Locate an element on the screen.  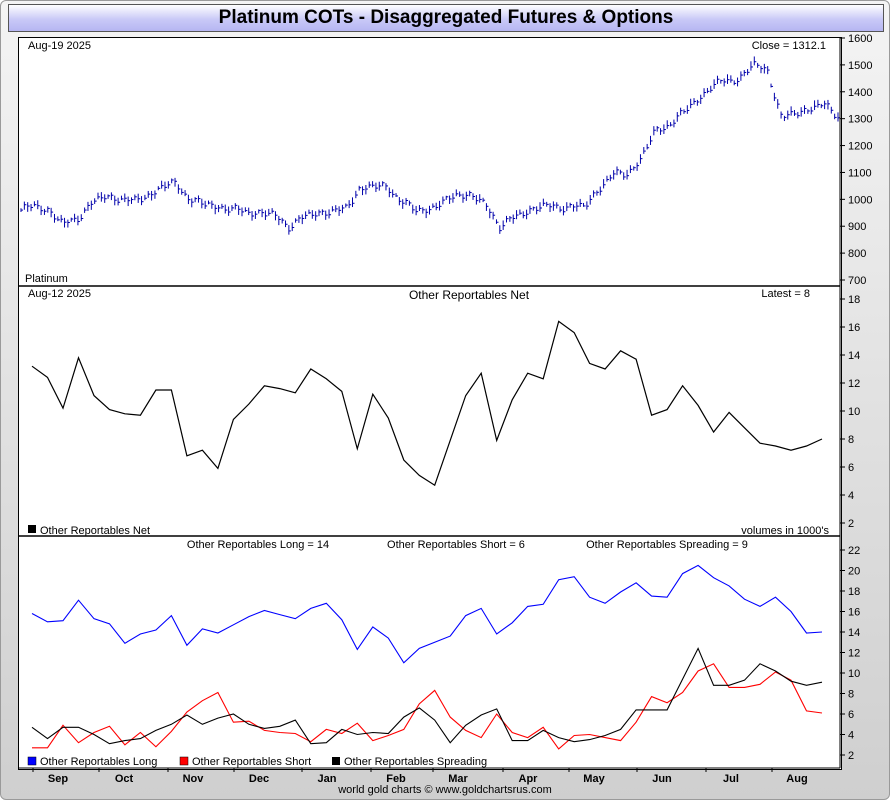
net-tick-label: 8 is located at coordinates (851, 440).